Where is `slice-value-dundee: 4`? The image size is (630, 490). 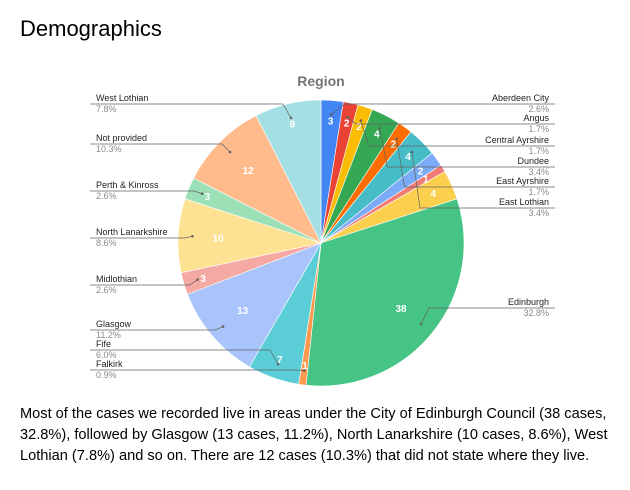
slice-value-dundee: 4 is located at coordinates (377, 134).